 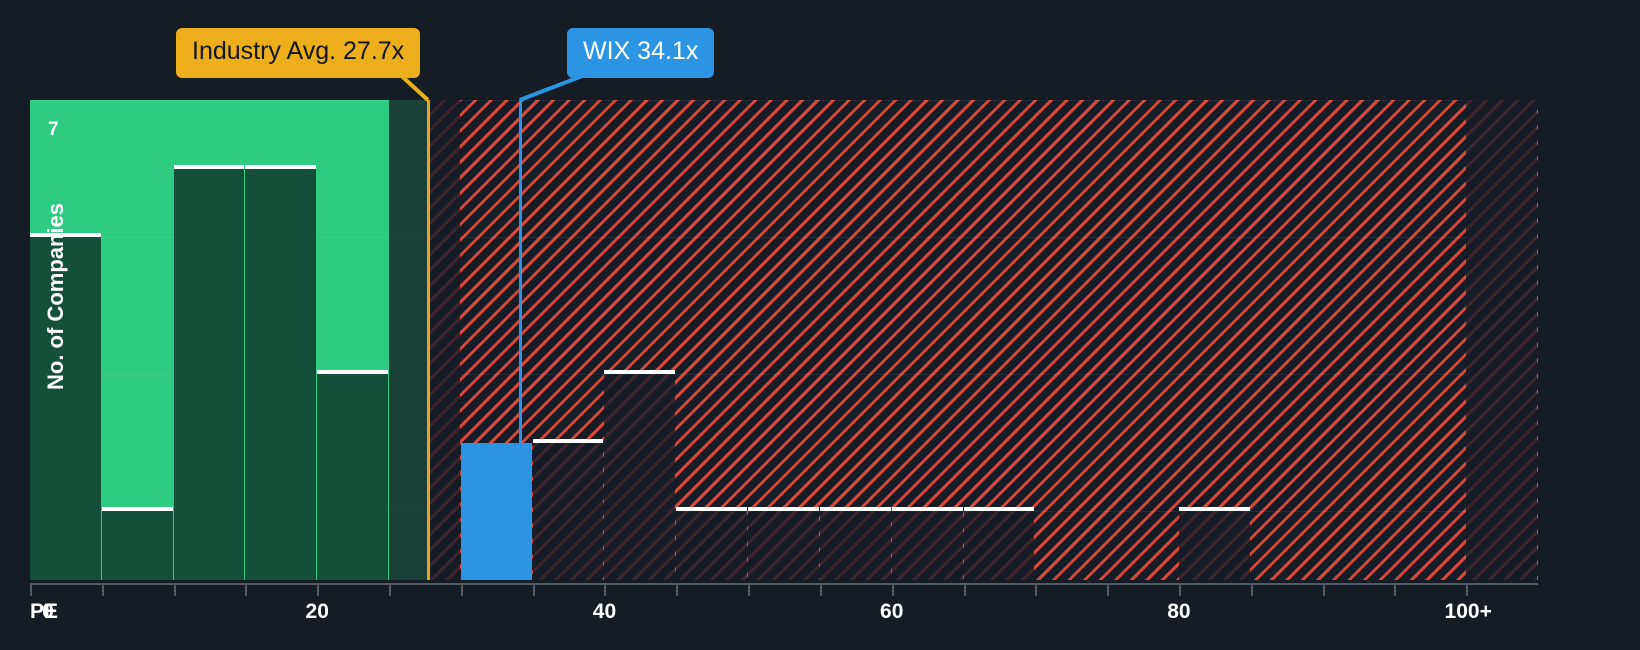 What do you see at coordinates (784, 584) in the screenshot?
I see `x-axis-line` at bounding box center [784, 584].